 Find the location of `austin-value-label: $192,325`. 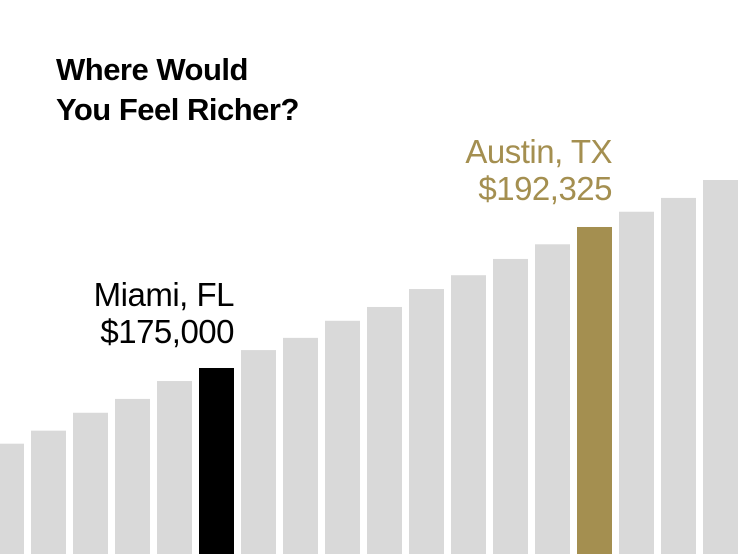

austin-value-label: $192,325 is located at coordinates (545, 188).